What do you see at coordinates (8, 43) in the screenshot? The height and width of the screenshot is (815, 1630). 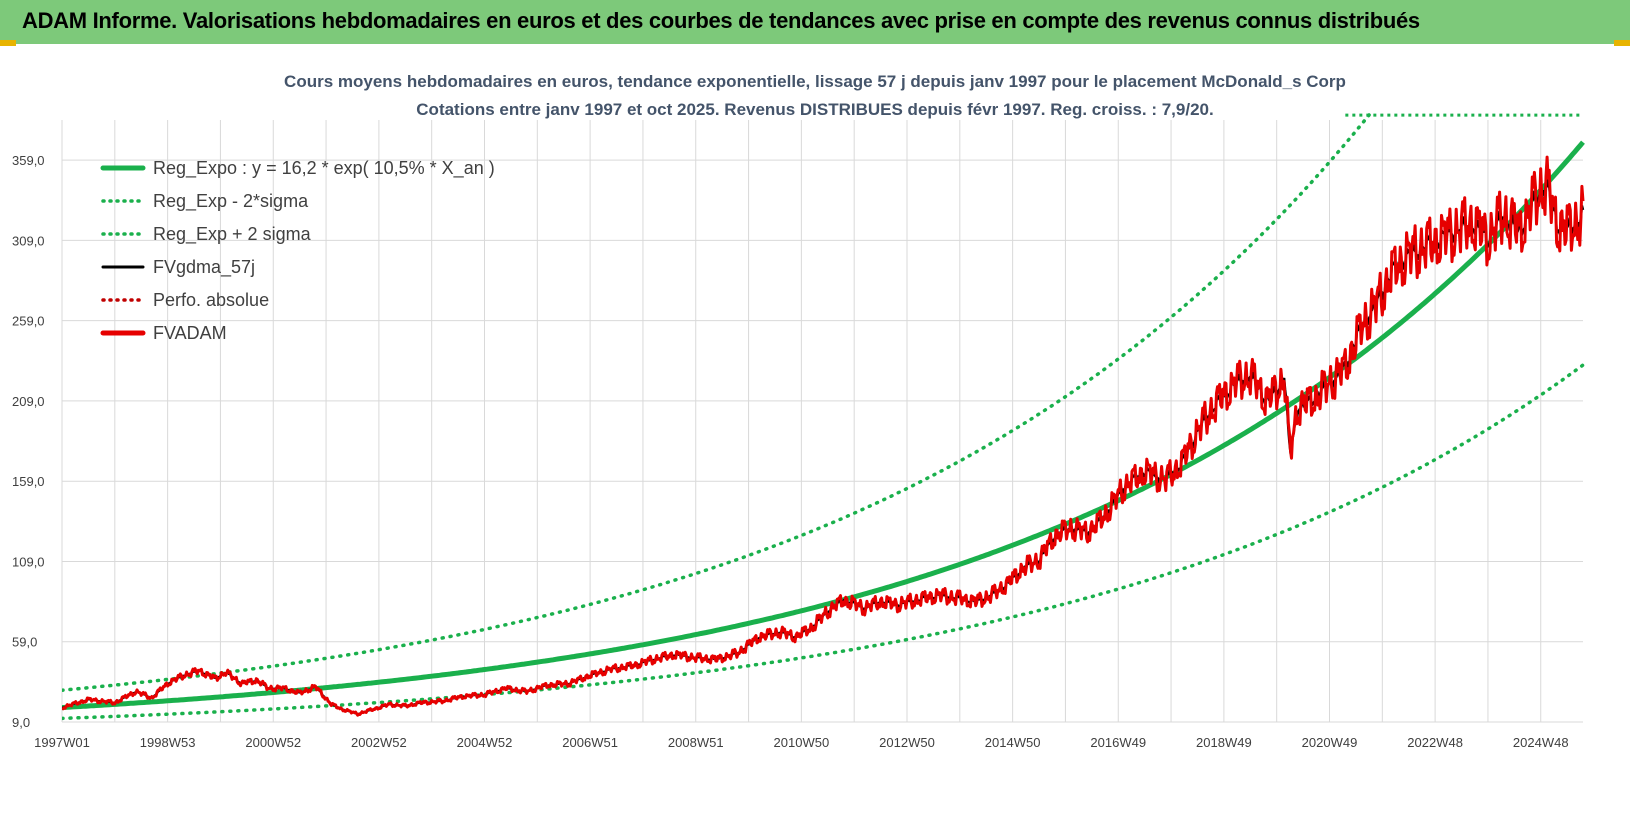 I see `corner-accent-left` at bounding box center [8, 43].